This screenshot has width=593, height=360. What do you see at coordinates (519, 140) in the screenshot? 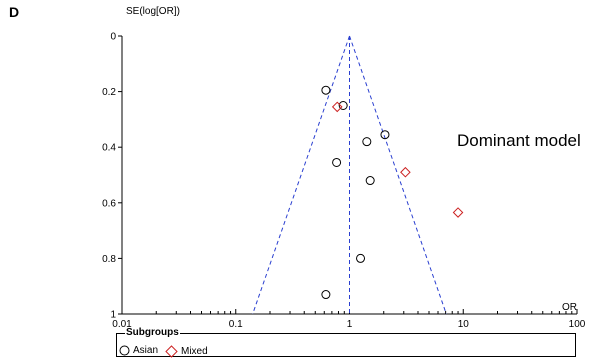
I see `model-annotation: Dominant model` at bounding box center [519, 140].